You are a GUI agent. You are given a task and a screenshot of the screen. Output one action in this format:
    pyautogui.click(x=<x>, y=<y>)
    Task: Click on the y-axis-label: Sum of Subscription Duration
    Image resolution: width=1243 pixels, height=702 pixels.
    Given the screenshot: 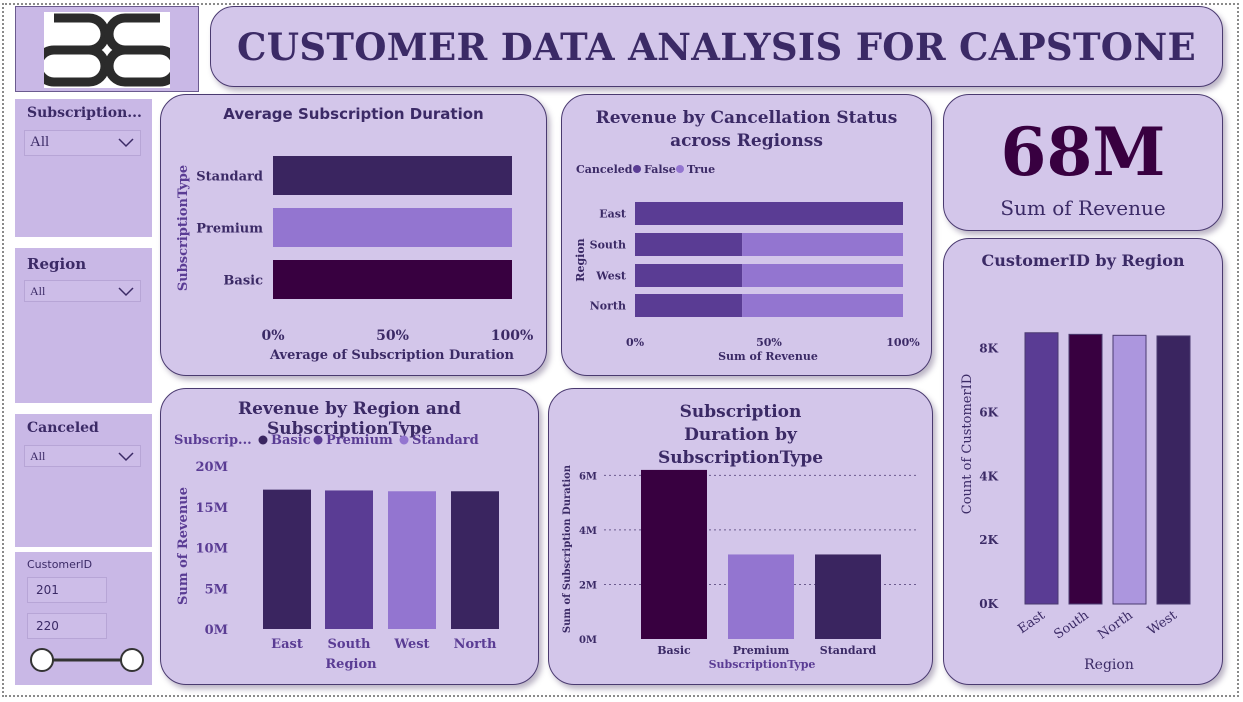 What is the action you would take?
    pyautogui.click(x=567, y=548)
    